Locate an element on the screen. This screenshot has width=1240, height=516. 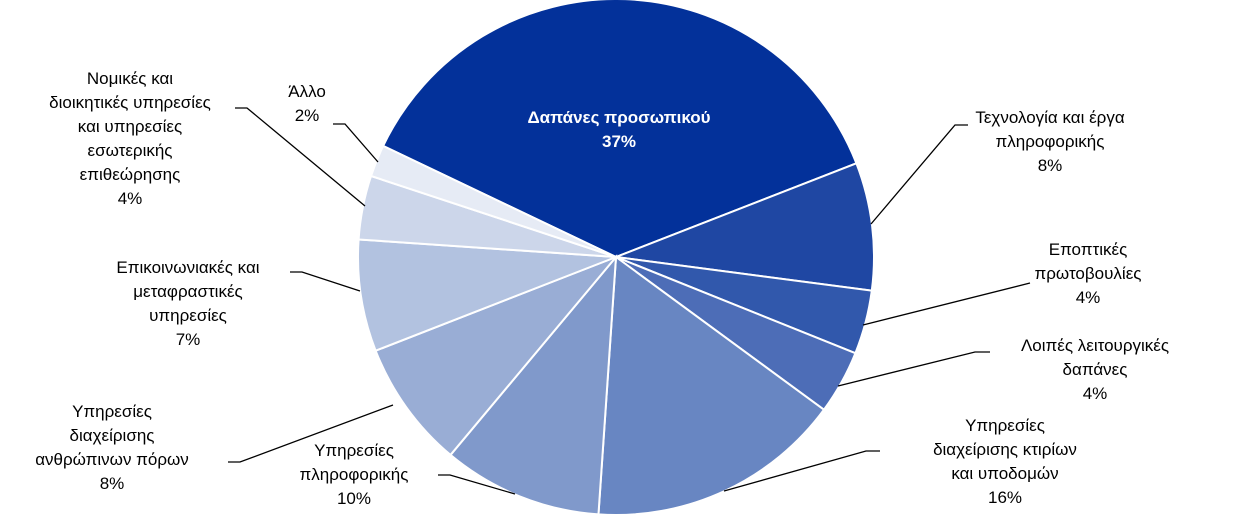
slice-value-label: 10% is located at coordinates (354, 498).